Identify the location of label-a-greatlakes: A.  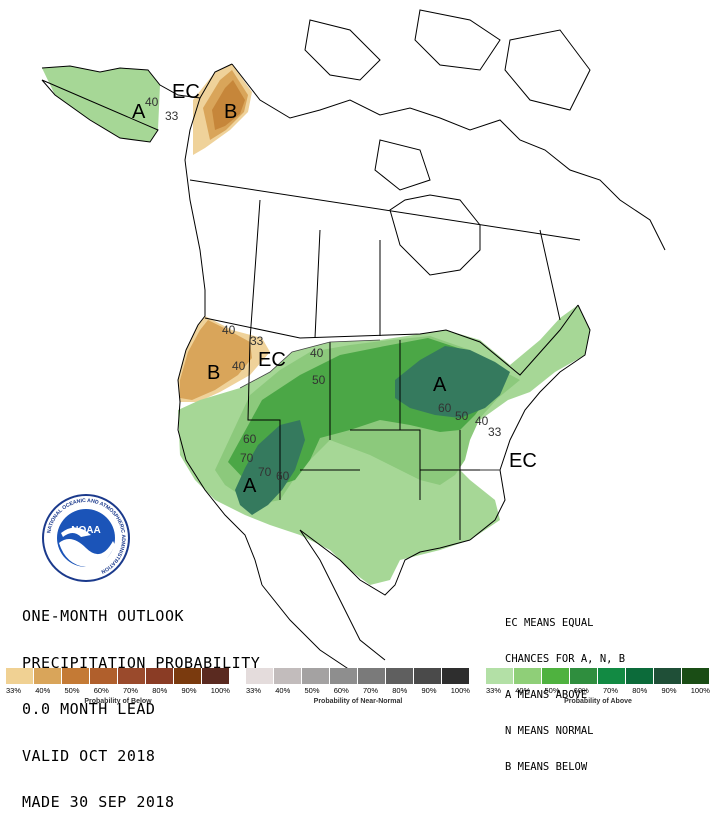
(440, 385).